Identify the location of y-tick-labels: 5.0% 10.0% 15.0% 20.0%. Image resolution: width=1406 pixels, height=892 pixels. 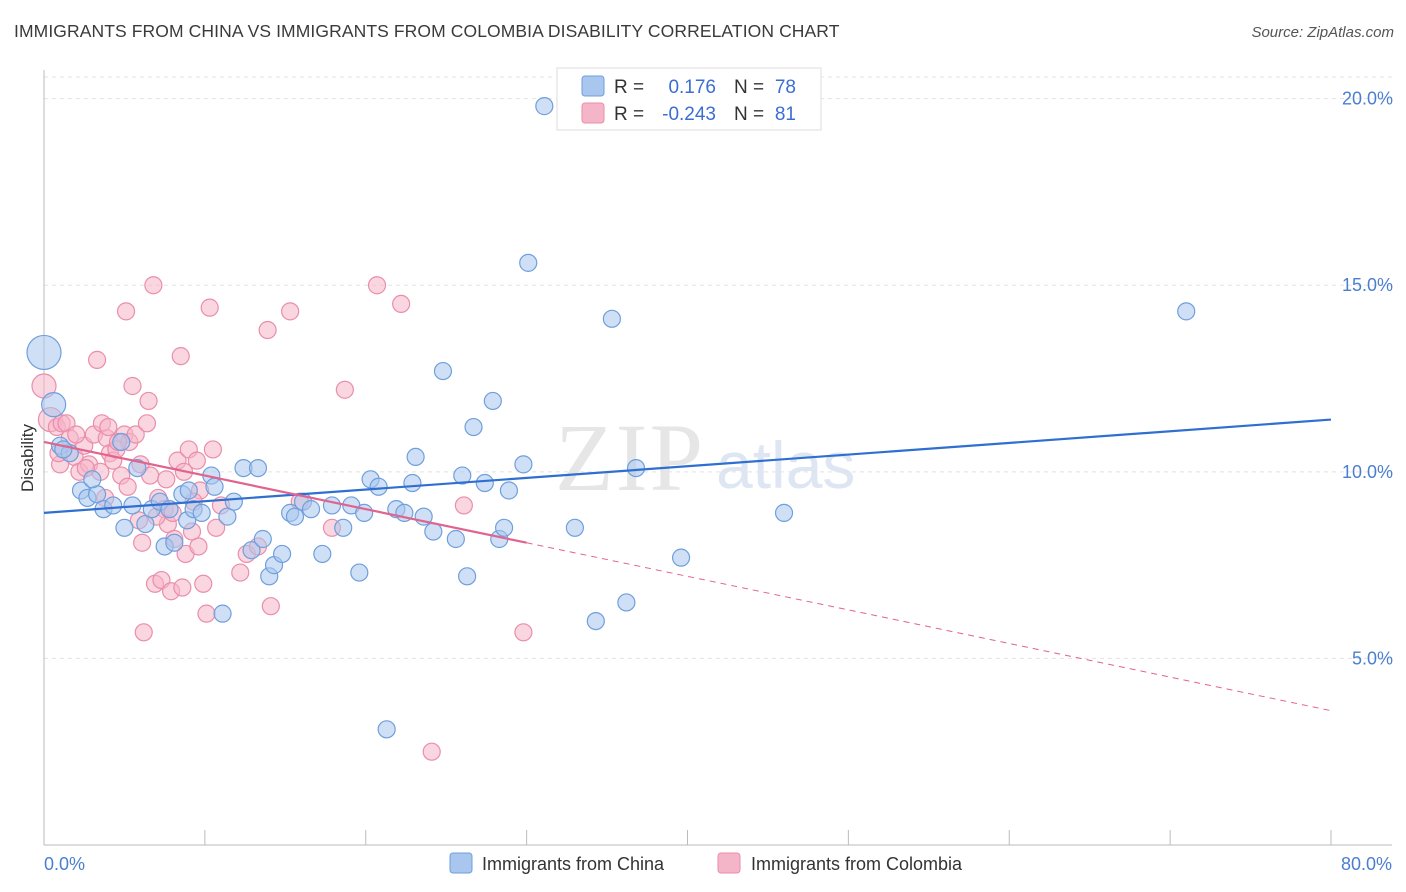
(1367, 379).